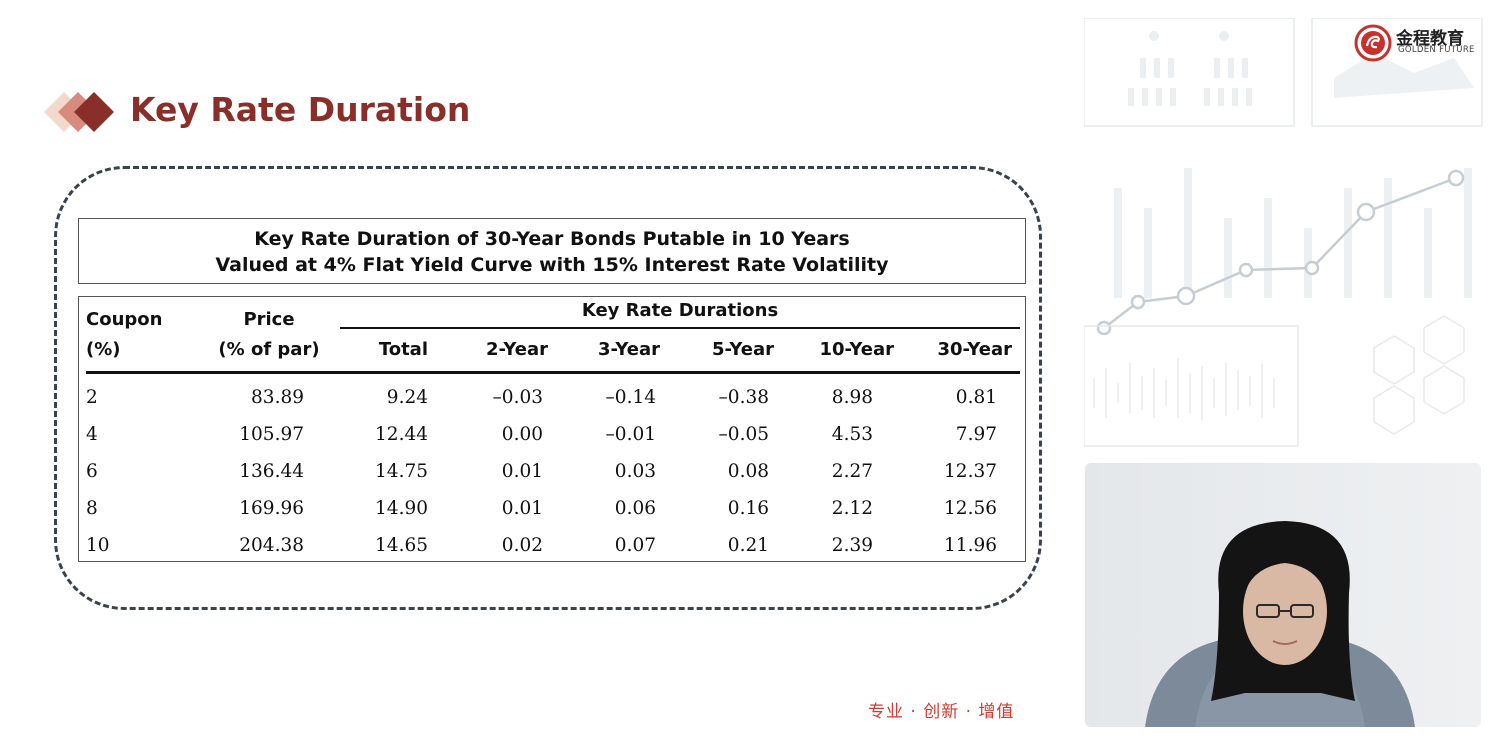 This screenshot has height=750, width=1500. I want to click on table-cell-3-year: –0.01, so click(630, 434).